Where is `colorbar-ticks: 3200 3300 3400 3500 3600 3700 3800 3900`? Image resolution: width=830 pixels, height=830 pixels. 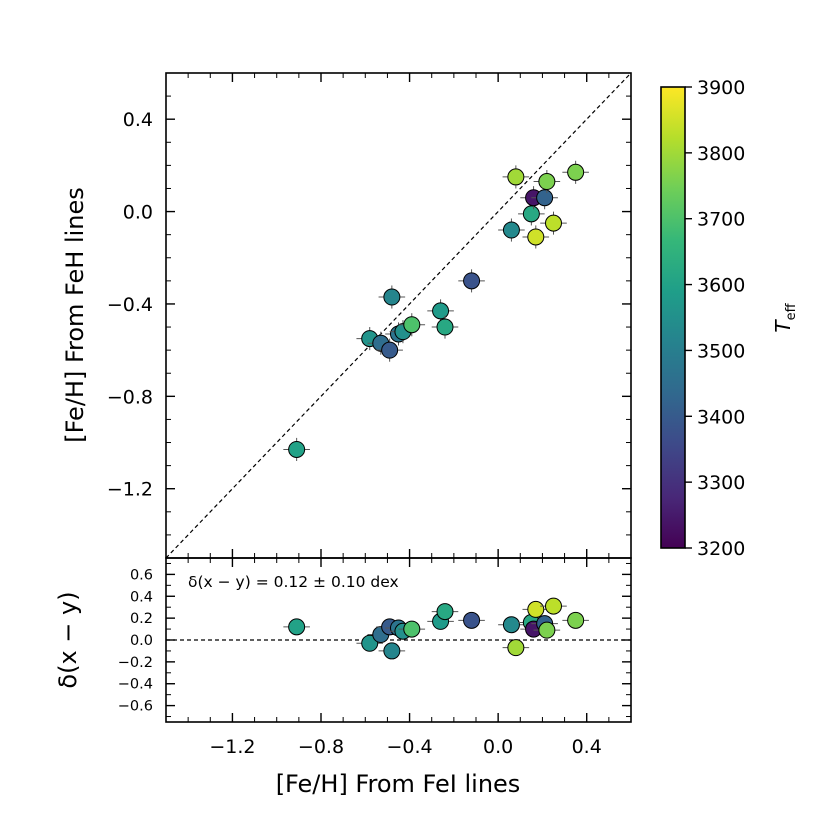
colorbar-ticks: 3200 3300 3400 3500 3600 3700 3800 3900 is located at coordinates (715, 318).